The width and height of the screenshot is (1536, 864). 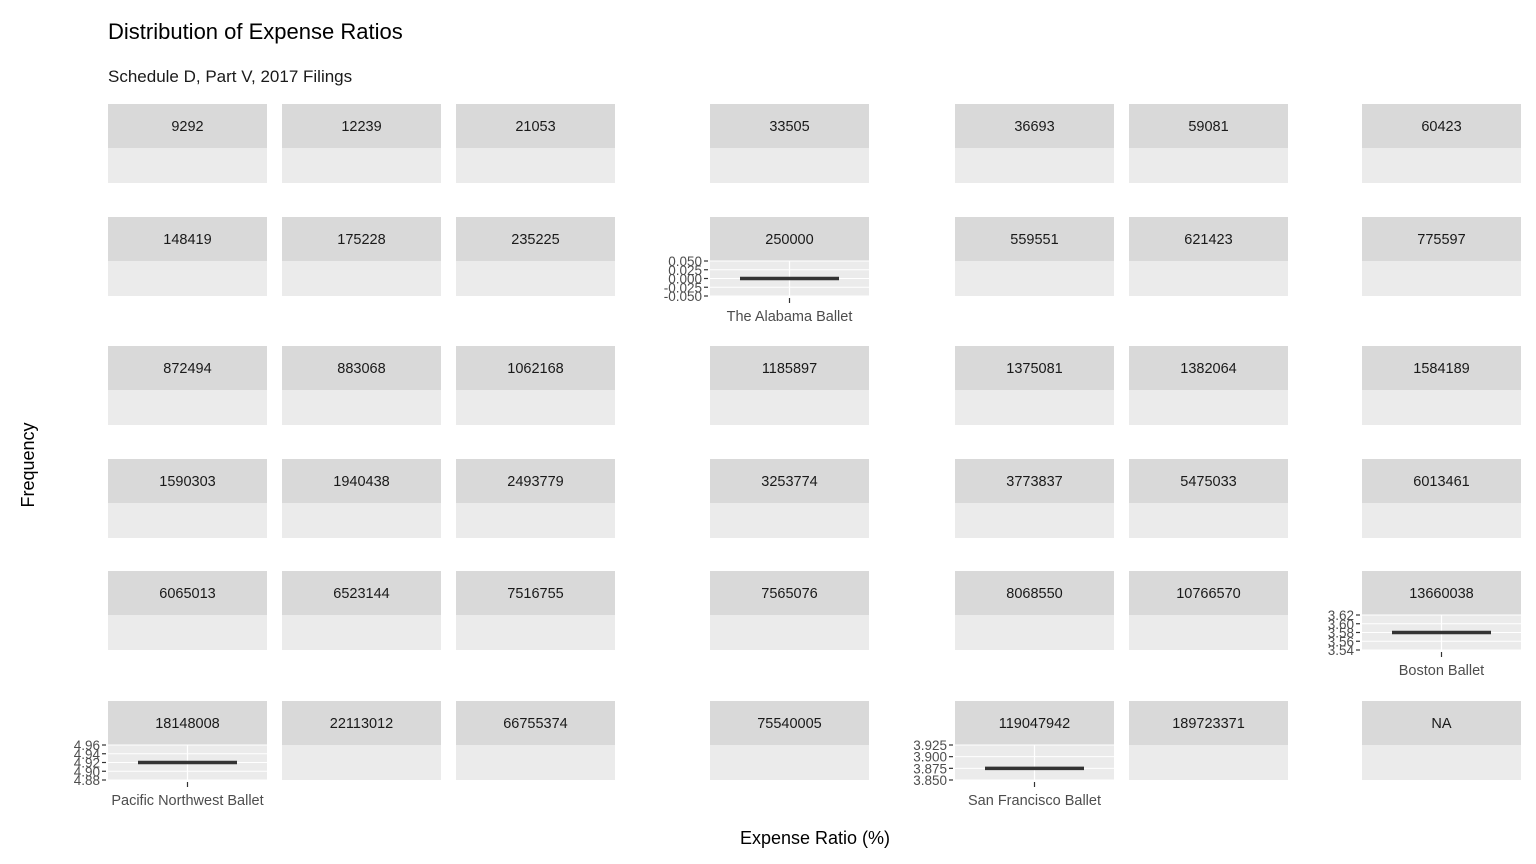 I want to click on facet-strip-label: 6013461, so click(x=1441, y=482).